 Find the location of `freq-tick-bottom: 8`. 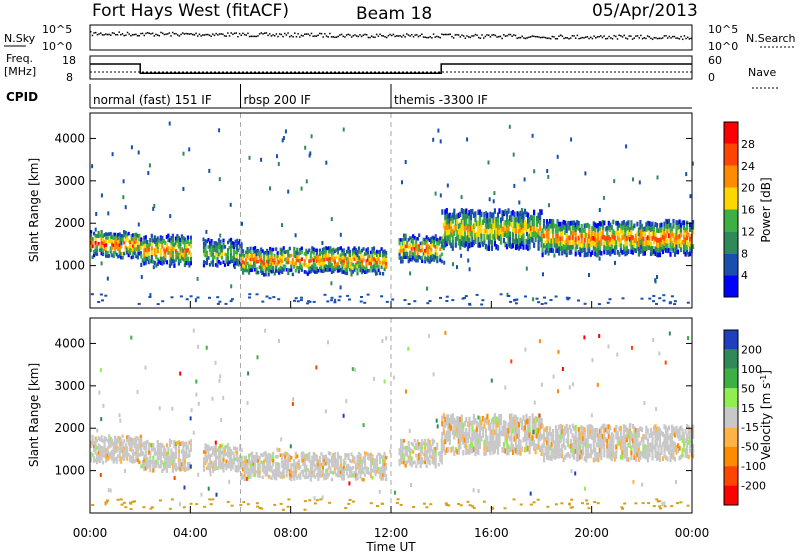

freq-tick-bottom: 8 is located at coordinates (69, 77).